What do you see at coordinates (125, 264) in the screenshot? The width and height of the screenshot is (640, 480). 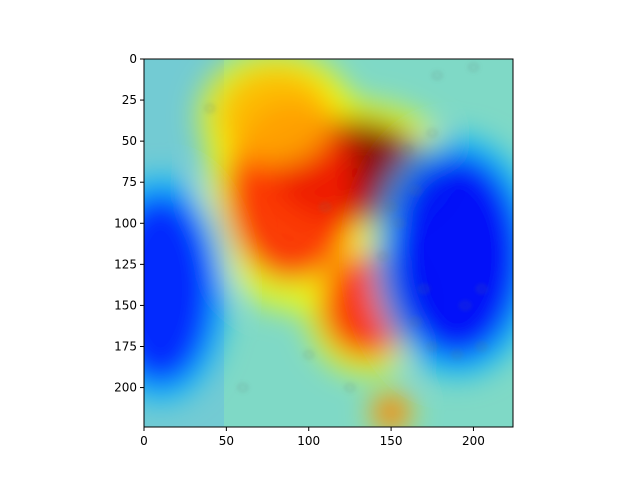 I see `y-tick-label: 125` at bounding box center [125, 264].